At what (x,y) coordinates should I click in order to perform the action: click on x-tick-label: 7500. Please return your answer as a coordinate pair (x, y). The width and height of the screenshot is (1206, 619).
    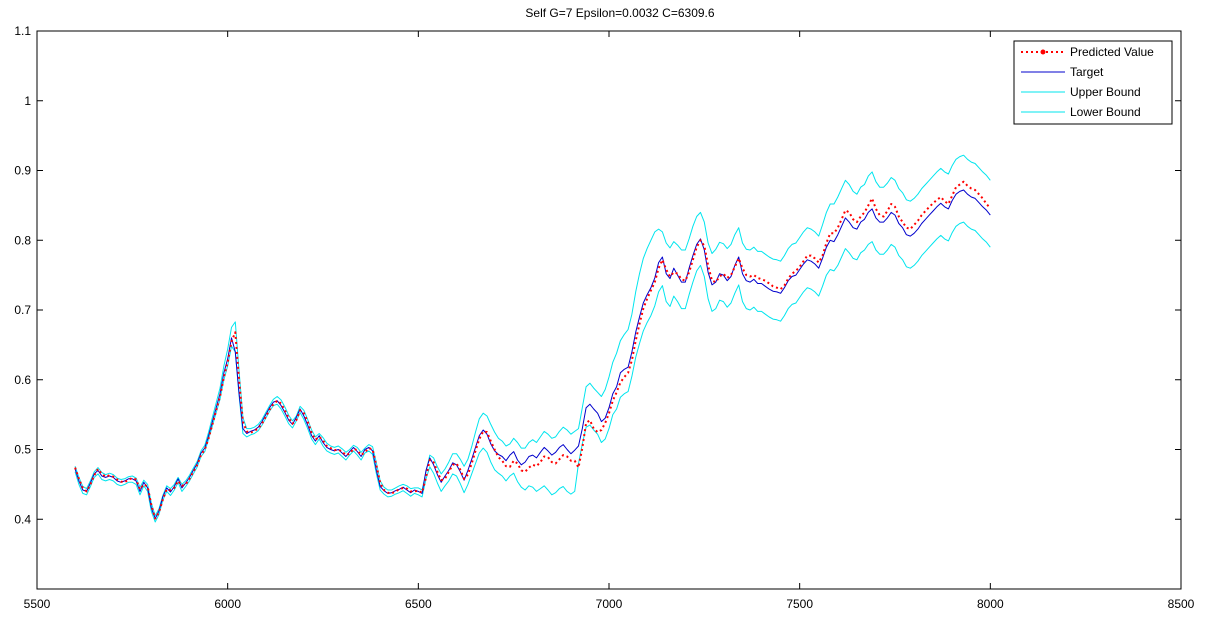
    Looking at the image, I should click on (799, 604).